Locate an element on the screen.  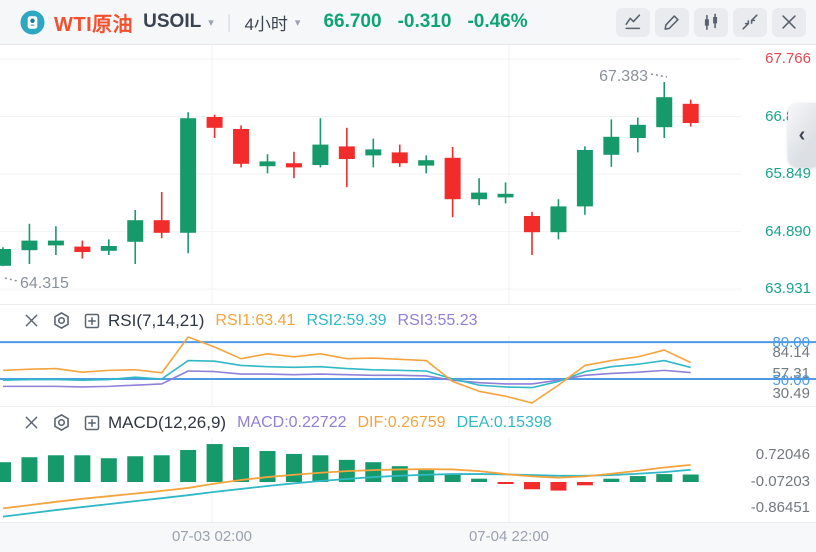
app-logo-icon is located at coordinates (32, 22).